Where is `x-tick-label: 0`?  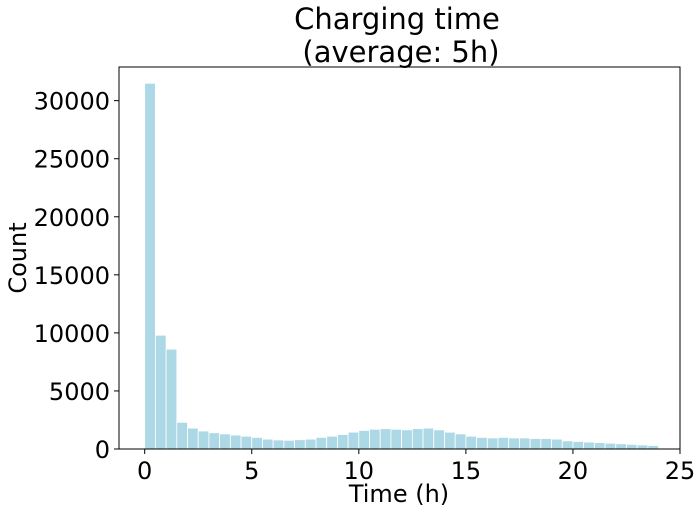
x-tick-label: 0 is located at coordinates (144, 471).